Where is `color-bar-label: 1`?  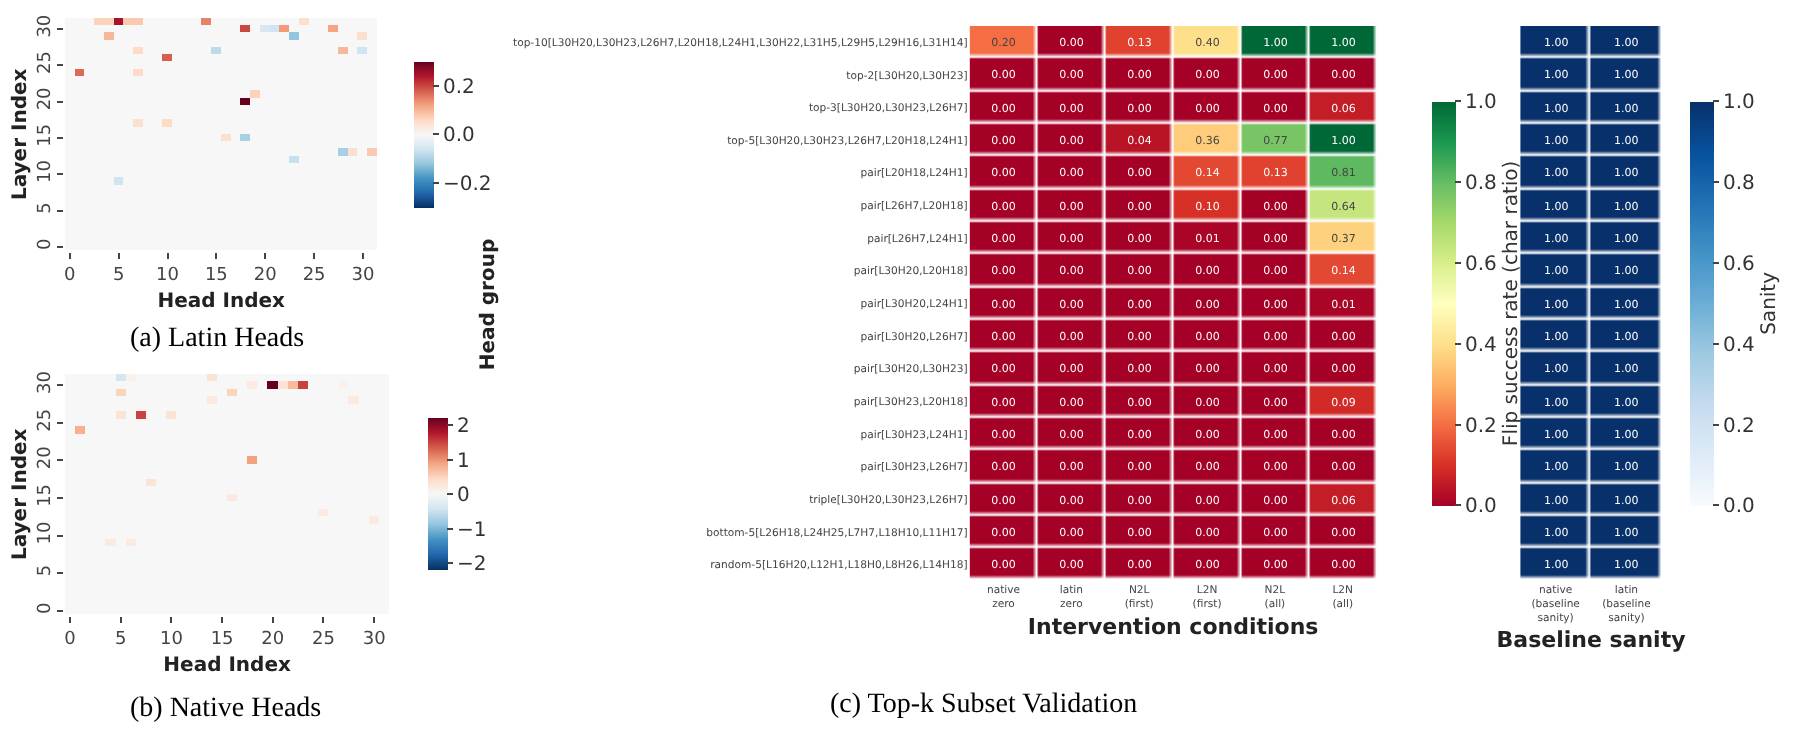
color-bar-label: 1 is located at coordinates (463, 461).